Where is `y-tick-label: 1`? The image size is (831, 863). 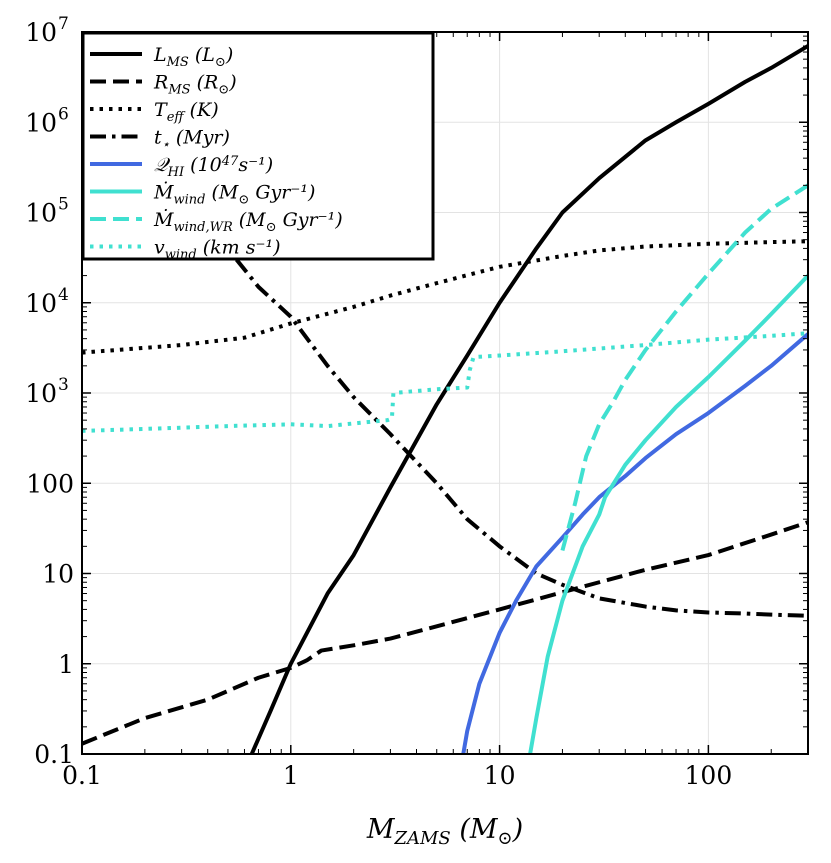 y-tick-label: 1 is located at coordinates (66, 664).